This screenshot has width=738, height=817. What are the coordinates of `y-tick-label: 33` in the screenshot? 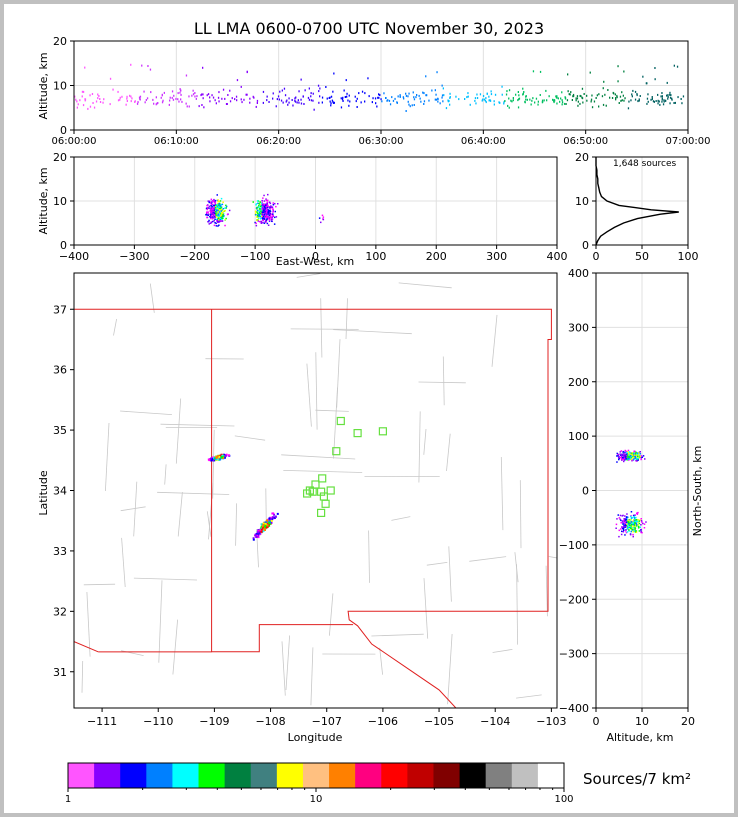 It's located at (60, 551).